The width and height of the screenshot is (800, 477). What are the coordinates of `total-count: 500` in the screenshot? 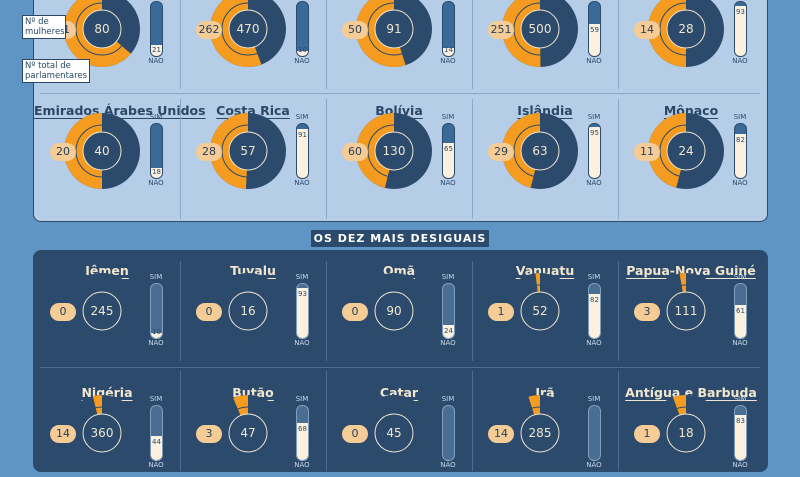 It's located at (540, 29).